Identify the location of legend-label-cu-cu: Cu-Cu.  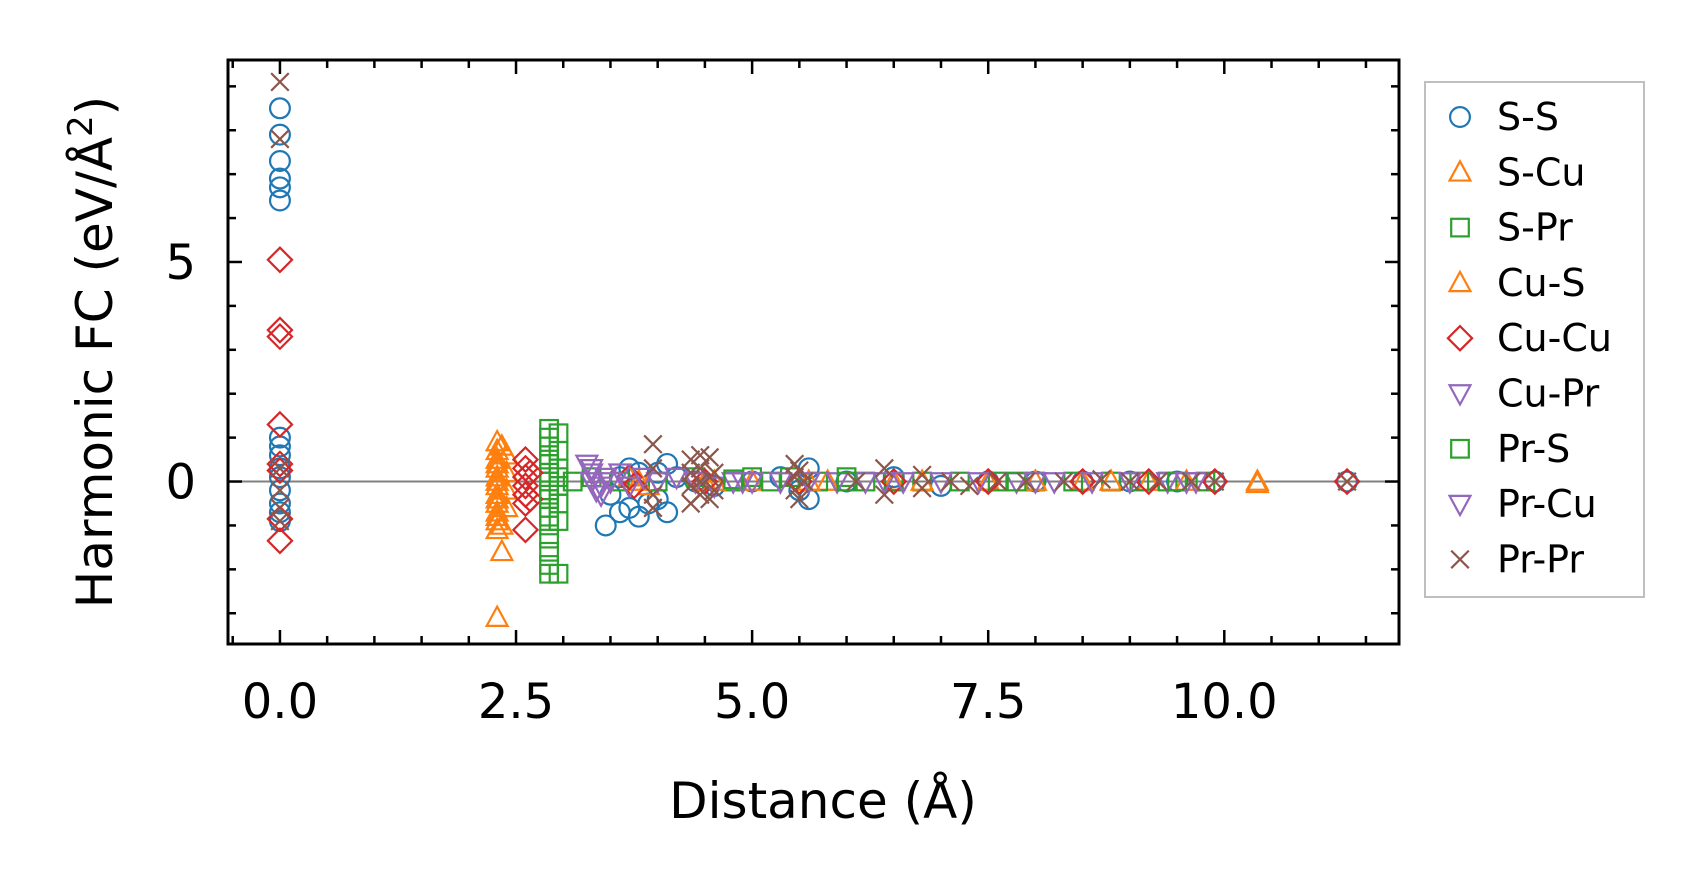
(1554, 338).